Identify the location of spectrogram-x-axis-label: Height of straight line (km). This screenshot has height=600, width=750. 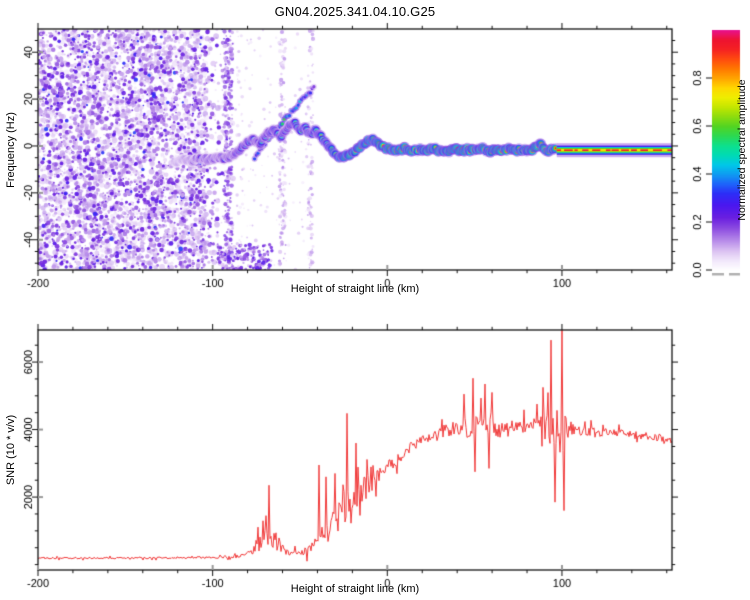
(355, 289).